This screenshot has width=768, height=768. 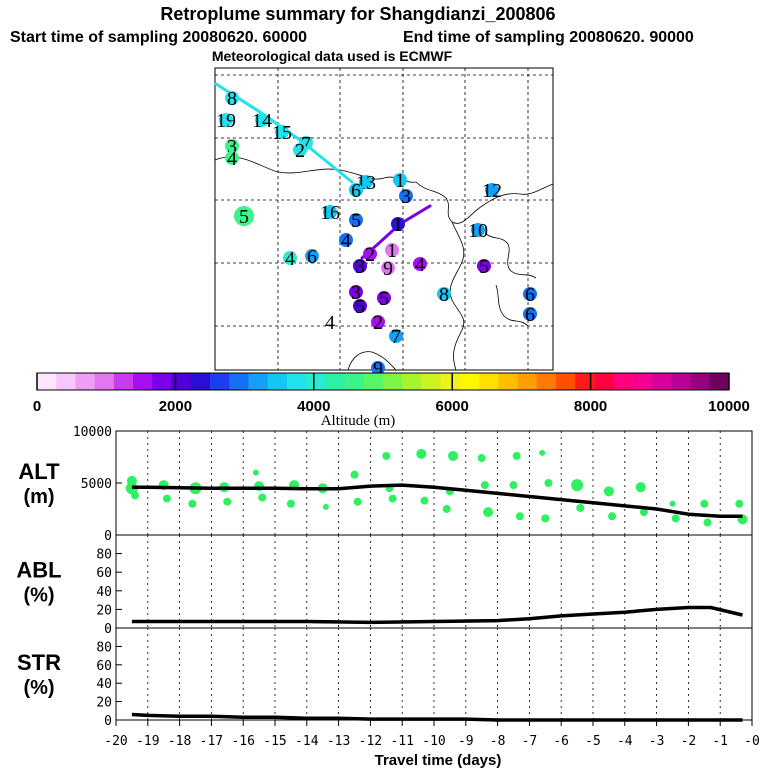 What do you see at coordinates (338, 741) in the screenshot?
I see `x-tick-label: -13` at bounding box center [338, 741].